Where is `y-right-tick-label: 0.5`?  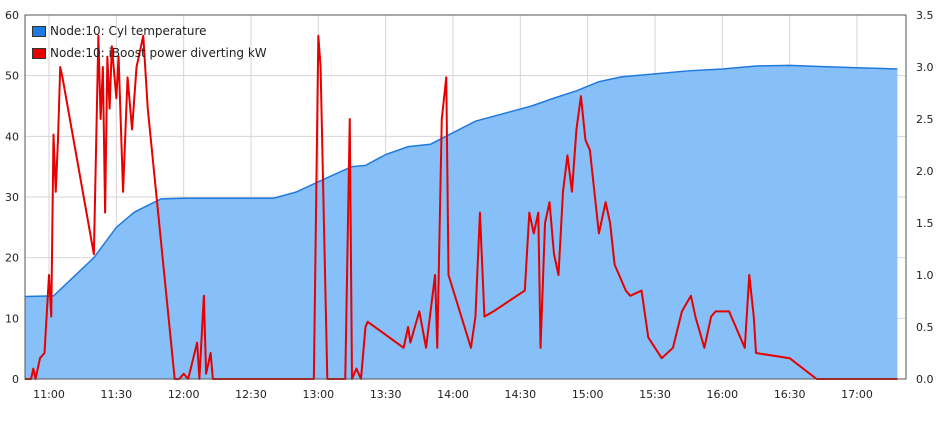 y-right-tick-label: 0.5 is located at coordinates (925, 327).